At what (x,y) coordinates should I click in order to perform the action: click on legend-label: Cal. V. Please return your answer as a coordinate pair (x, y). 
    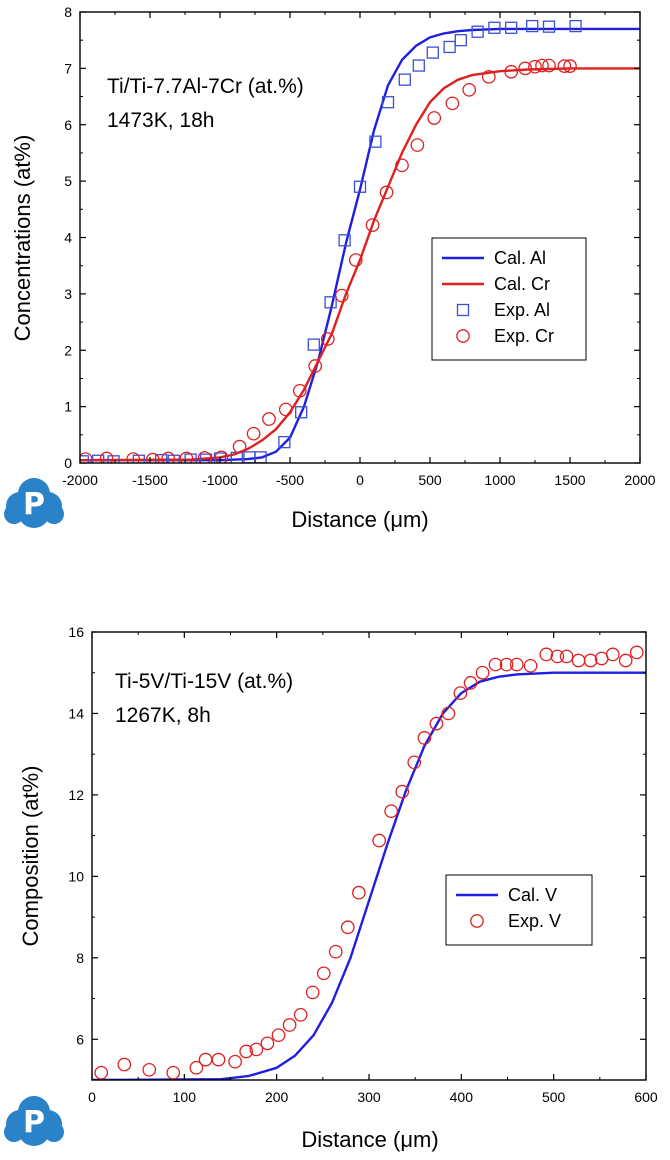
    Looking at the image, I should click on (532, 895).